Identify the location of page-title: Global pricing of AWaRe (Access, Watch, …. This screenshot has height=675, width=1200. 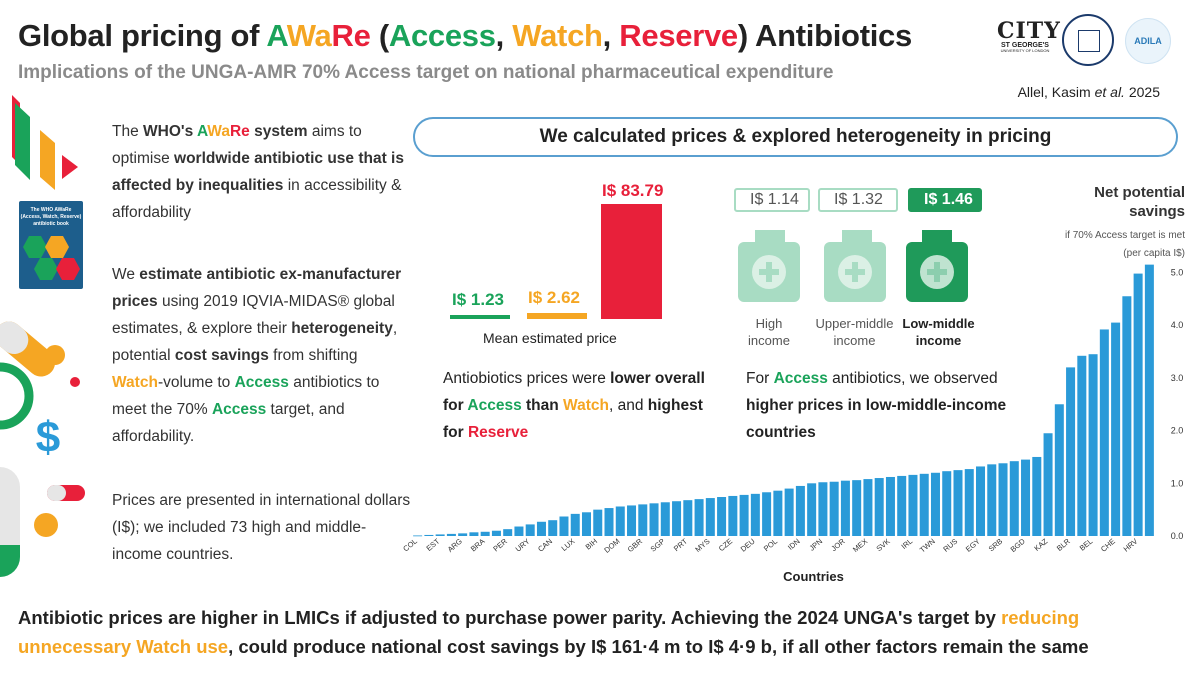
(465, 35).